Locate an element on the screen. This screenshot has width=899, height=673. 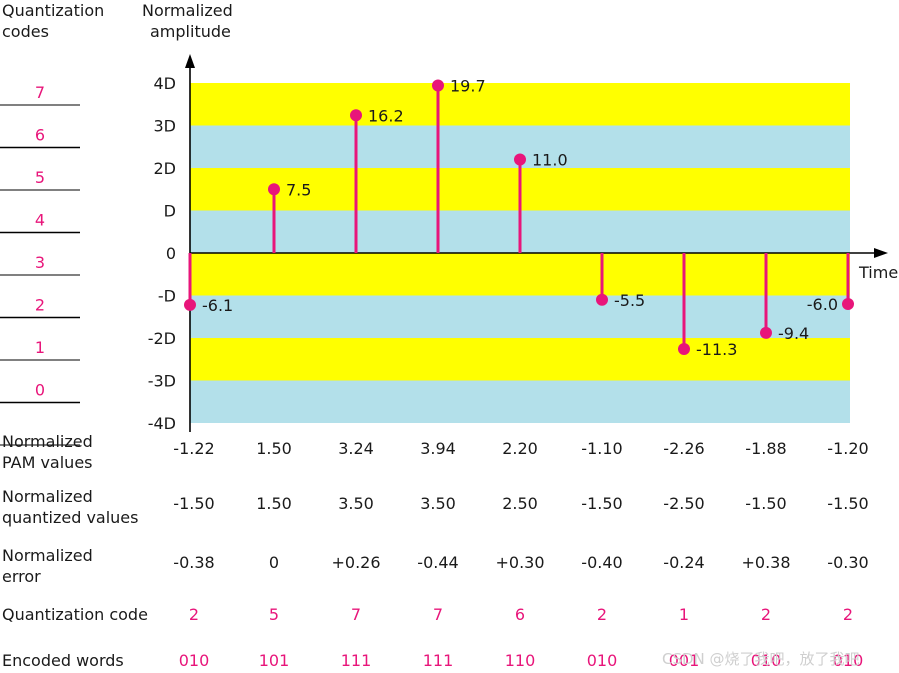
band--3-to--4 is located at coordinates (520, 401).